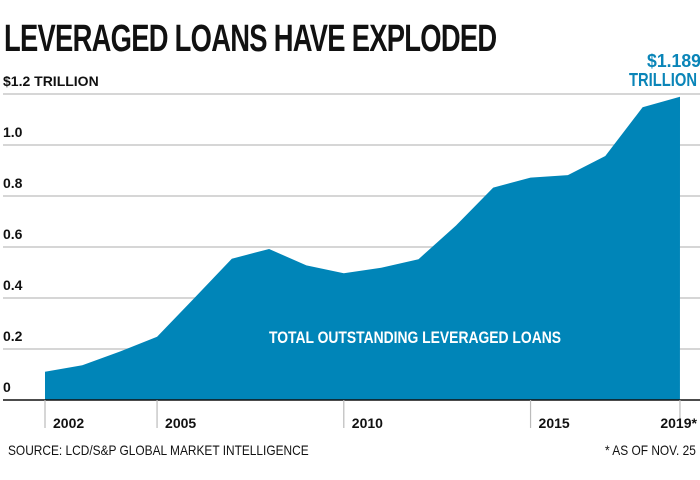 The image size is (700, 480). Describe the element at coordinates (415, 337) in the screenshot. I see `area-label: TOTAL OUTSTANDING LEVERAGED LOANS` at that location.